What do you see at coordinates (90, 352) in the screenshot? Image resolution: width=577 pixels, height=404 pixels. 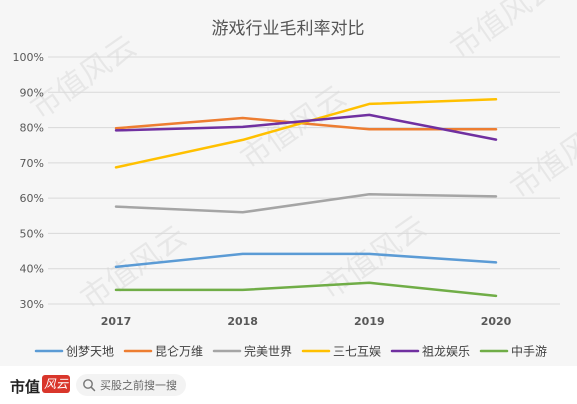 I see `legend-label: 创梦天地` at bounding box center [90, 352].